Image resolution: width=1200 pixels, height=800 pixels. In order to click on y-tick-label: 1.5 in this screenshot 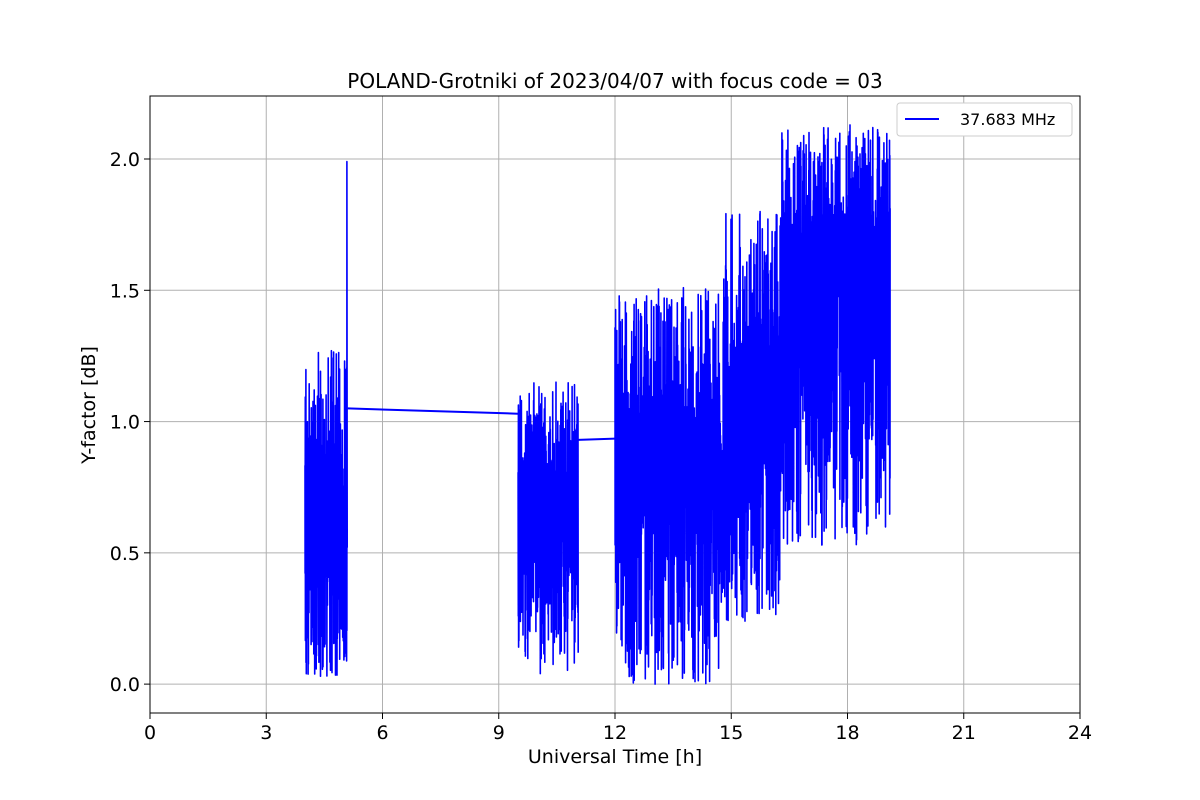, I will do `click(125, 291)`.